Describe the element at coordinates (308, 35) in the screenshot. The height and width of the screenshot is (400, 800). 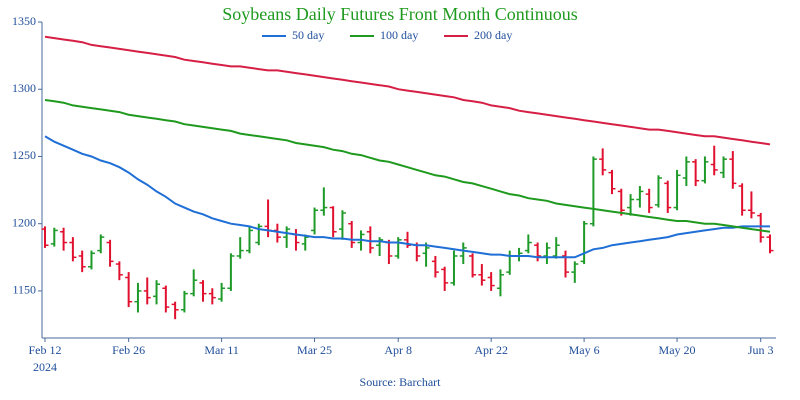
I see `legend-label: 50 day` at that location.